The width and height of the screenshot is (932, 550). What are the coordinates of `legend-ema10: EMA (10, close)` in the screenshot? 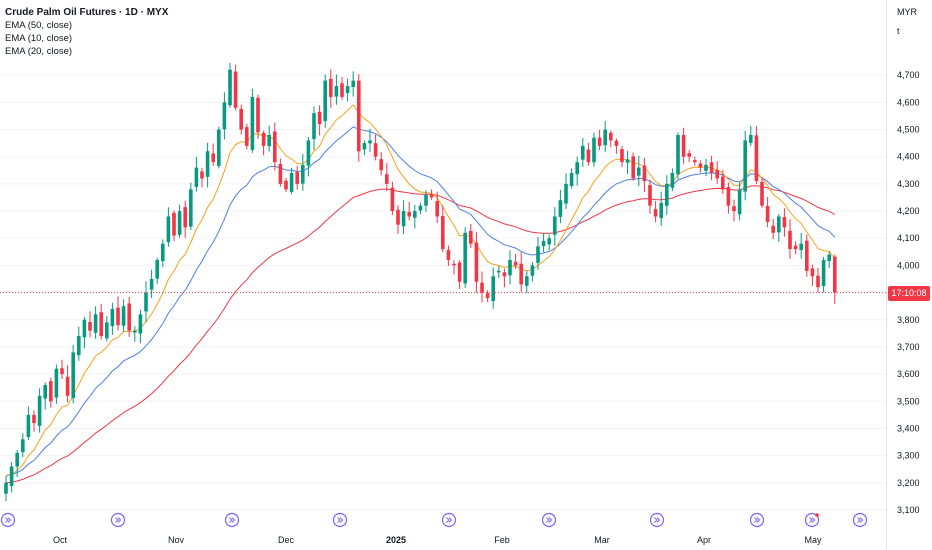 It's located at (39, 38).